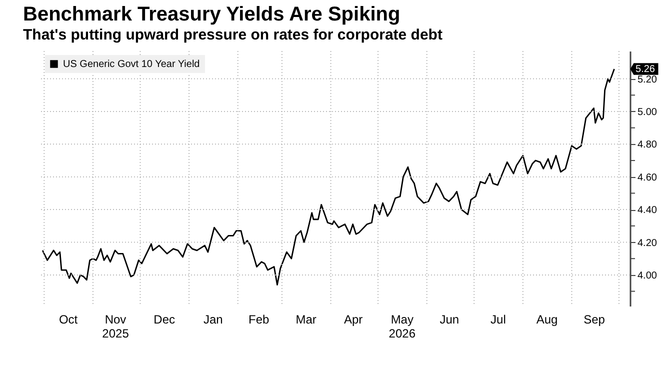 This screenshot has height=379, width=671. What do you see at coordinates (648, 112) in the screenshot?
I see `y-tick-label: 5.00` at bounding box center [648, 112].